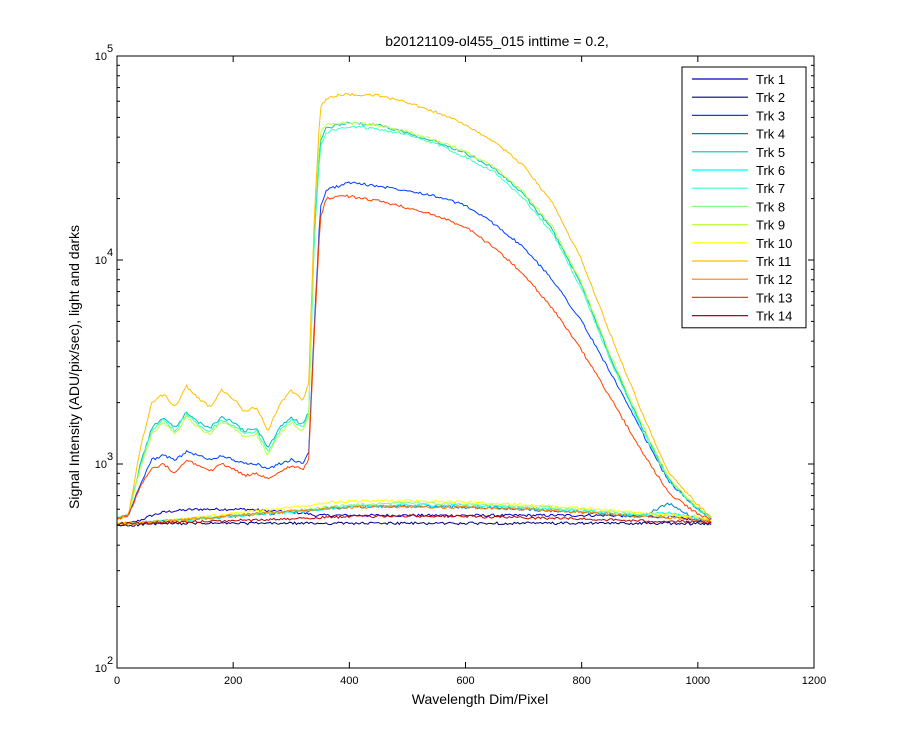  What do you see at coordinates (698, 681) in the screenshot?
I see `x-tick-label: 1000` at bounding box center [698, 681].